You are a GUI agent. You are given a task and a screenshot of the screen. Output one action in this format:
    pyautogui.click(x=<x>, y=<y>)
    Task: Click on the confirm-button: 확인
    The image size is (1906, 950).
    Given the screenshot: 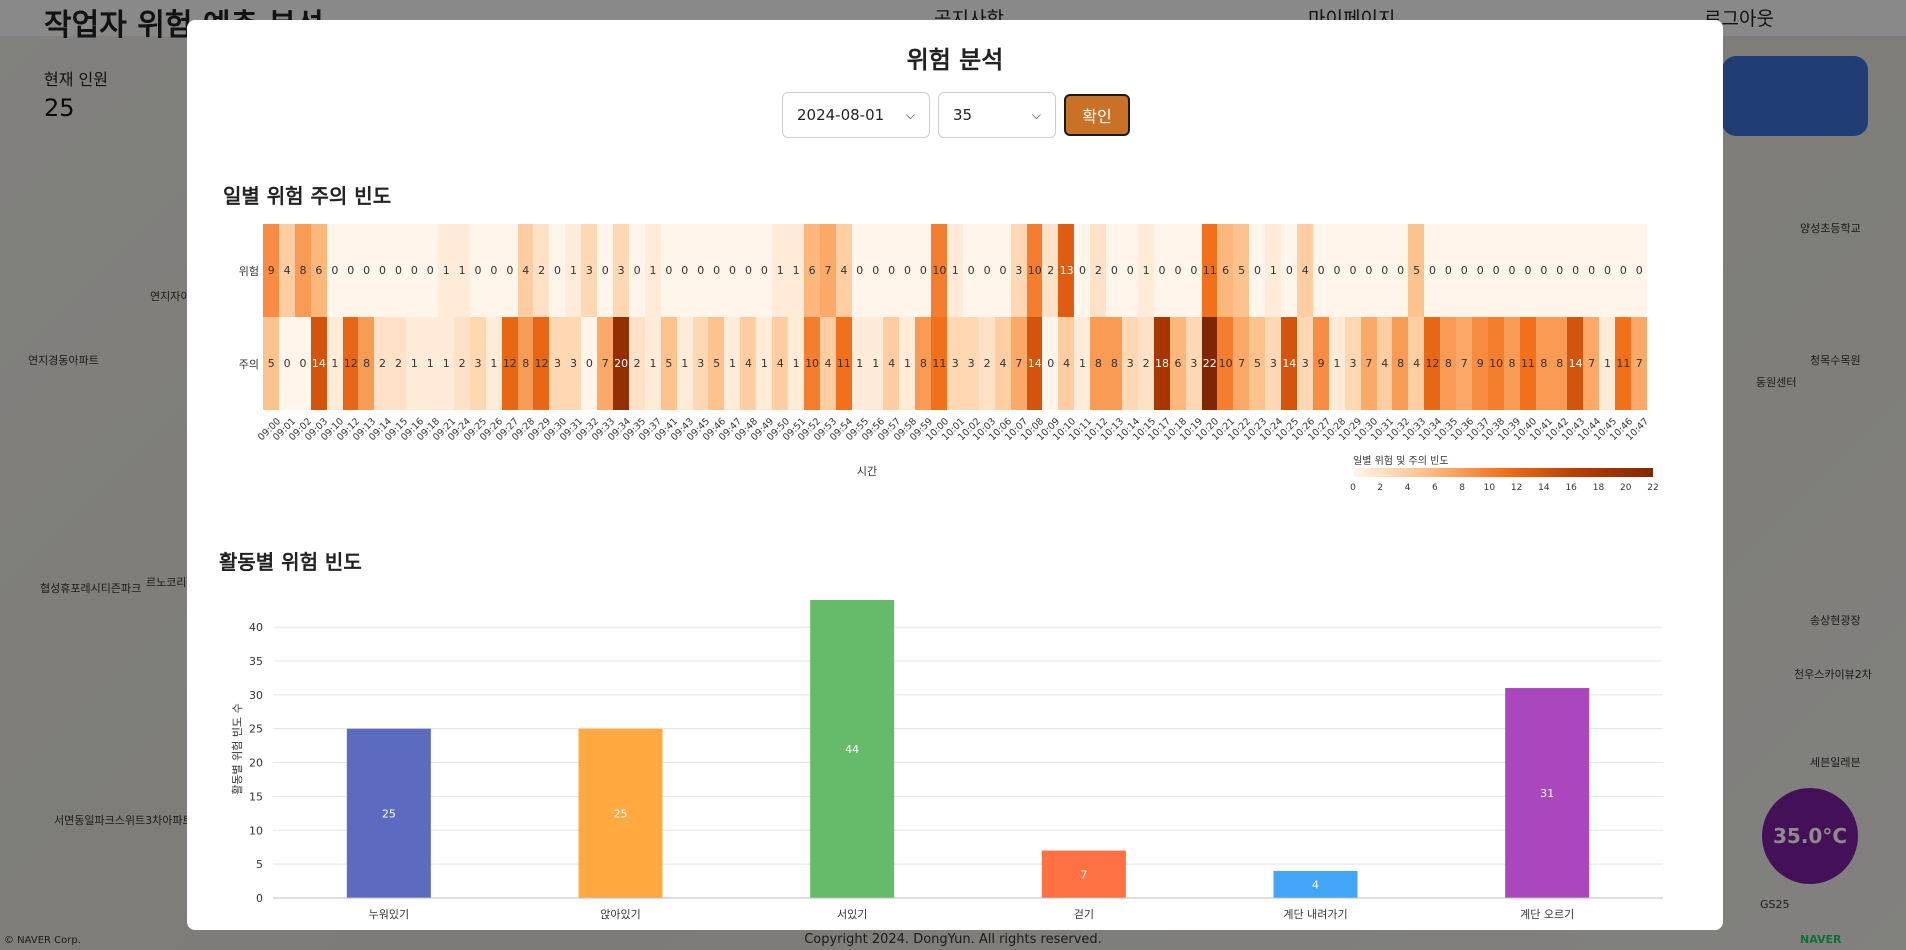 What is the action you would take?
    pyautogui.click(x=1097, y=115)
    